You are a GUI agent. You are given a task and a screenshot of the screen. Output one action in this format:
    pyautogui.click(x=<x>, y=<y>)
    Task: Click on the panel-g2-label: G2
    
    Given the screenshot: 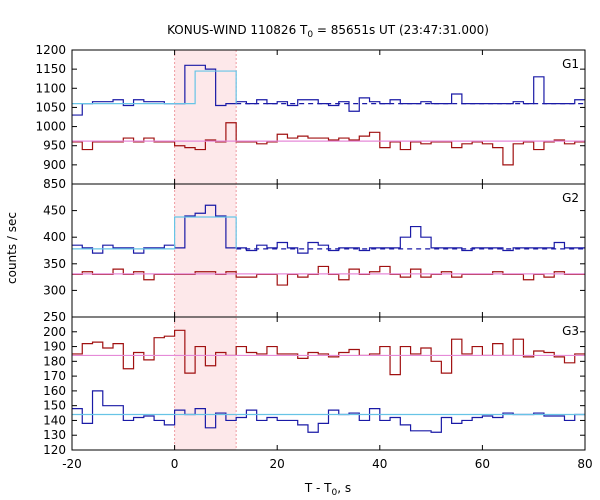 What is the action you would take?
    pyautogui.click(x=570, y=198)
    